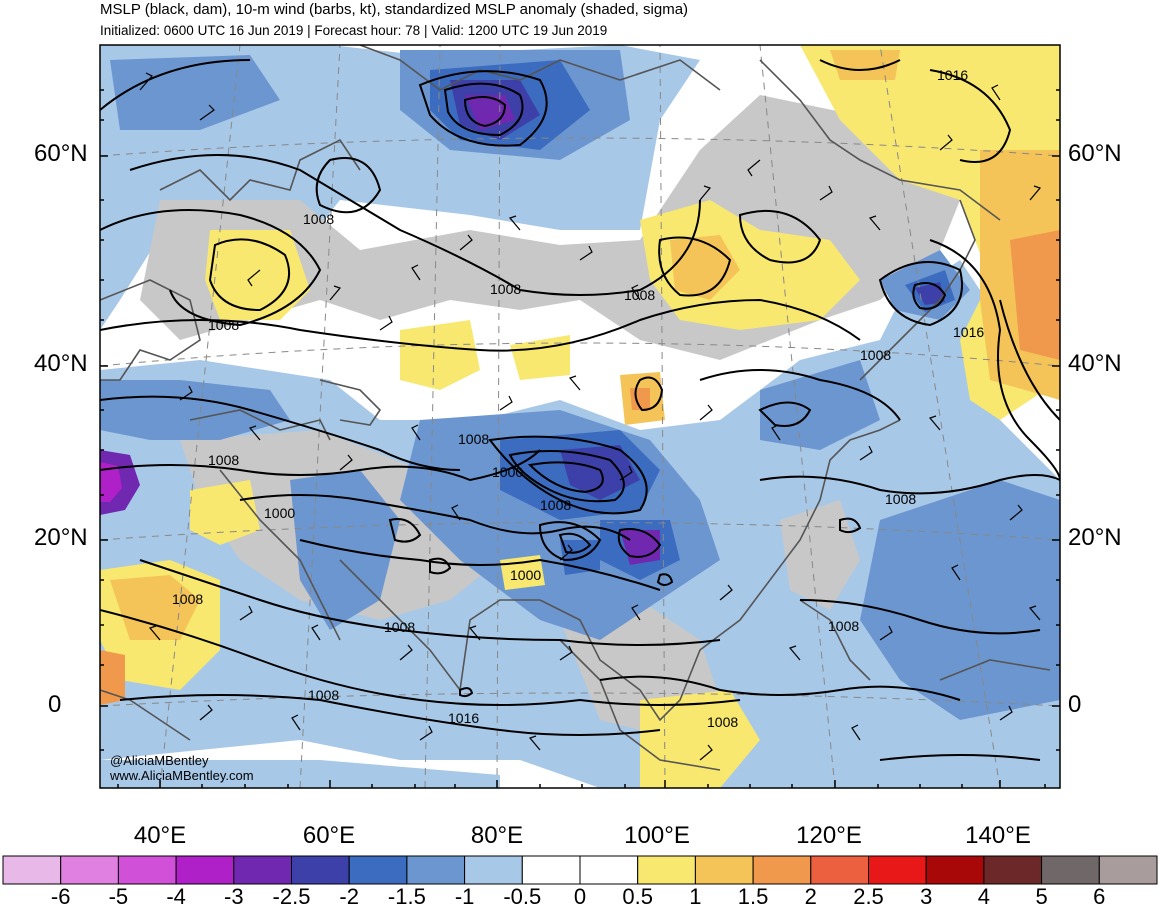 The image size is (1160, 913). I want to click on colorbar-tick-label: -3, so click(234, 896).